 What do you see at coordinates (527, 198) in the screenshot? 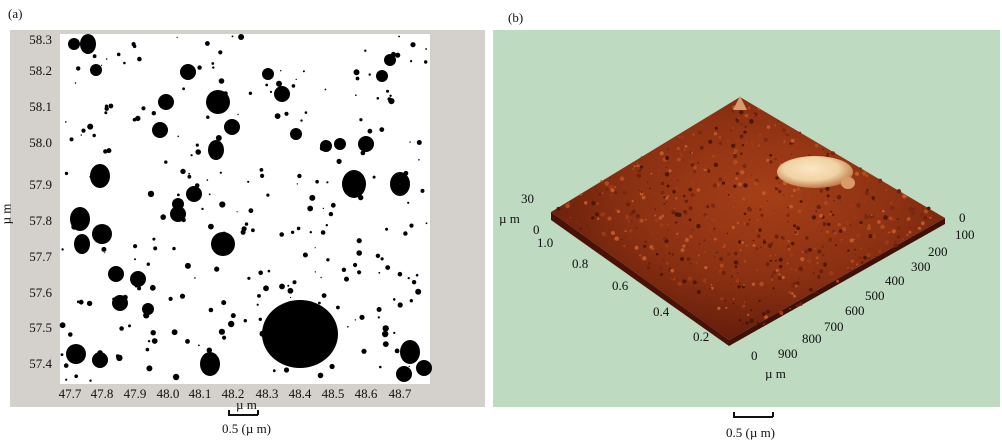
I see `z-tick: 30` at bounding box center [527, 198].